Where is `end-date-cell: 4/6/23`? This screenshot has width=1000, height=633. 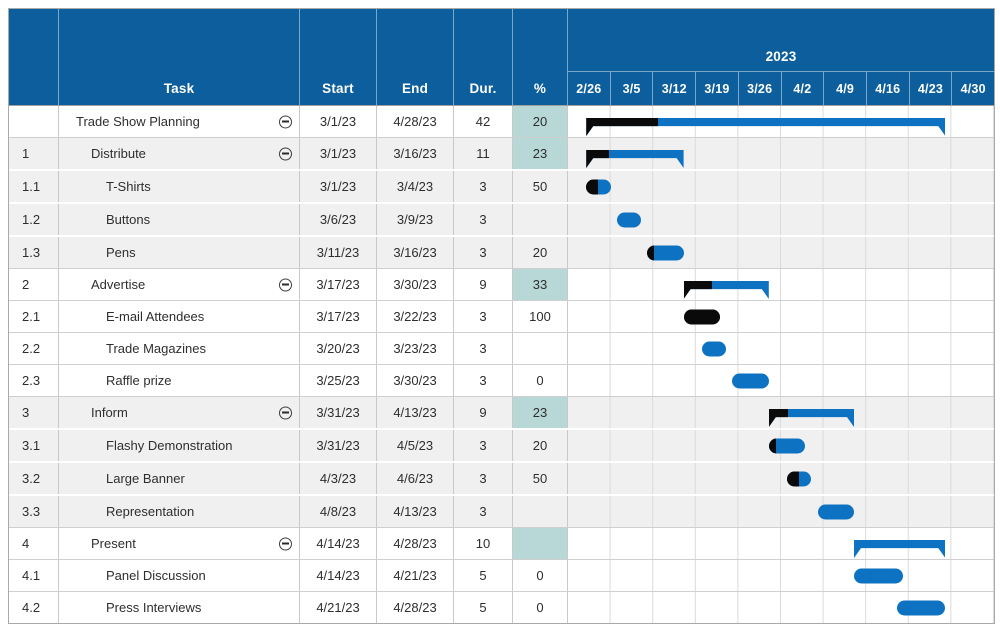
end-date-cell: 4/6/23 is located at coordinates (415, 478).